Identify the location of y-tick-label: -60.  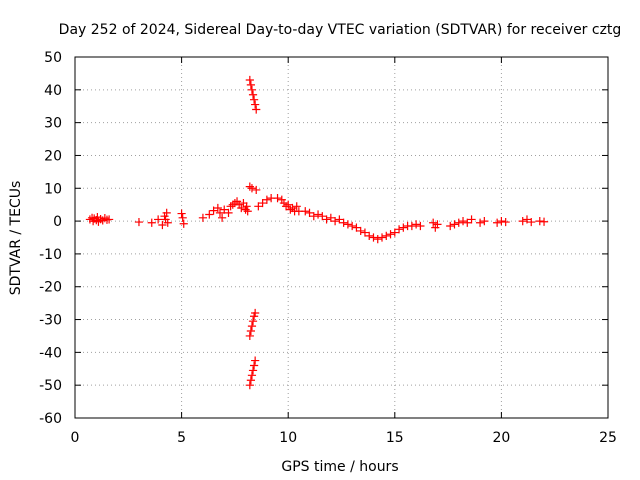
(50, 419).